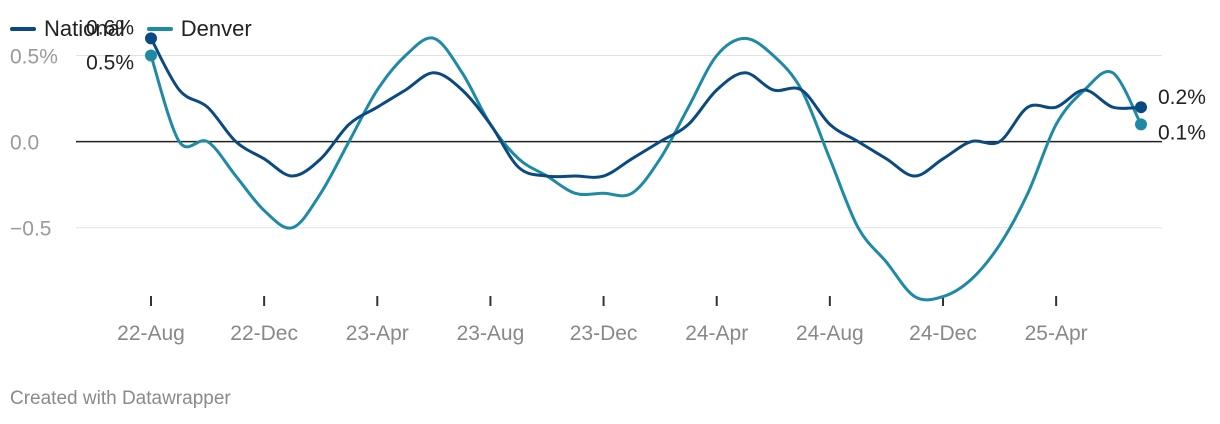 The image size is (1220, 424). Describe the element at coordinates (716, 333) in the screenshot. I see `x-tick-label: 24-Apr` at that location.